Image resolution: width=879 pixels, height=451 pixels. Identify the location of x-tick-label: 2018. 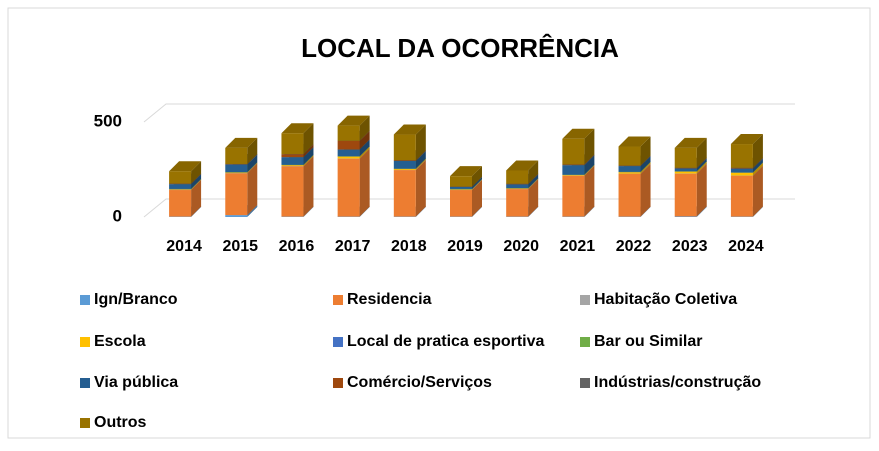
(409, 246).